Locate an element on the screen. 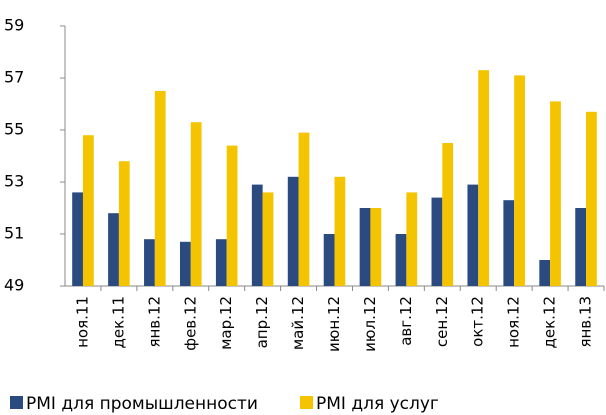 Image resolution: width=606 pixels, height=415 pixels. y-tick-label: 53 is located at coordinates (14, 181).